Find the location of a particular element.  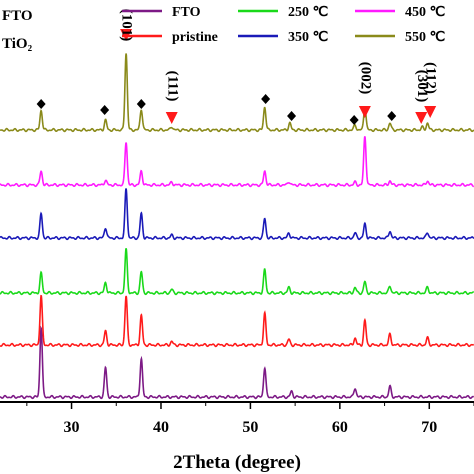

tio2-plane-label: (301) is located at coordinates (422, 86).